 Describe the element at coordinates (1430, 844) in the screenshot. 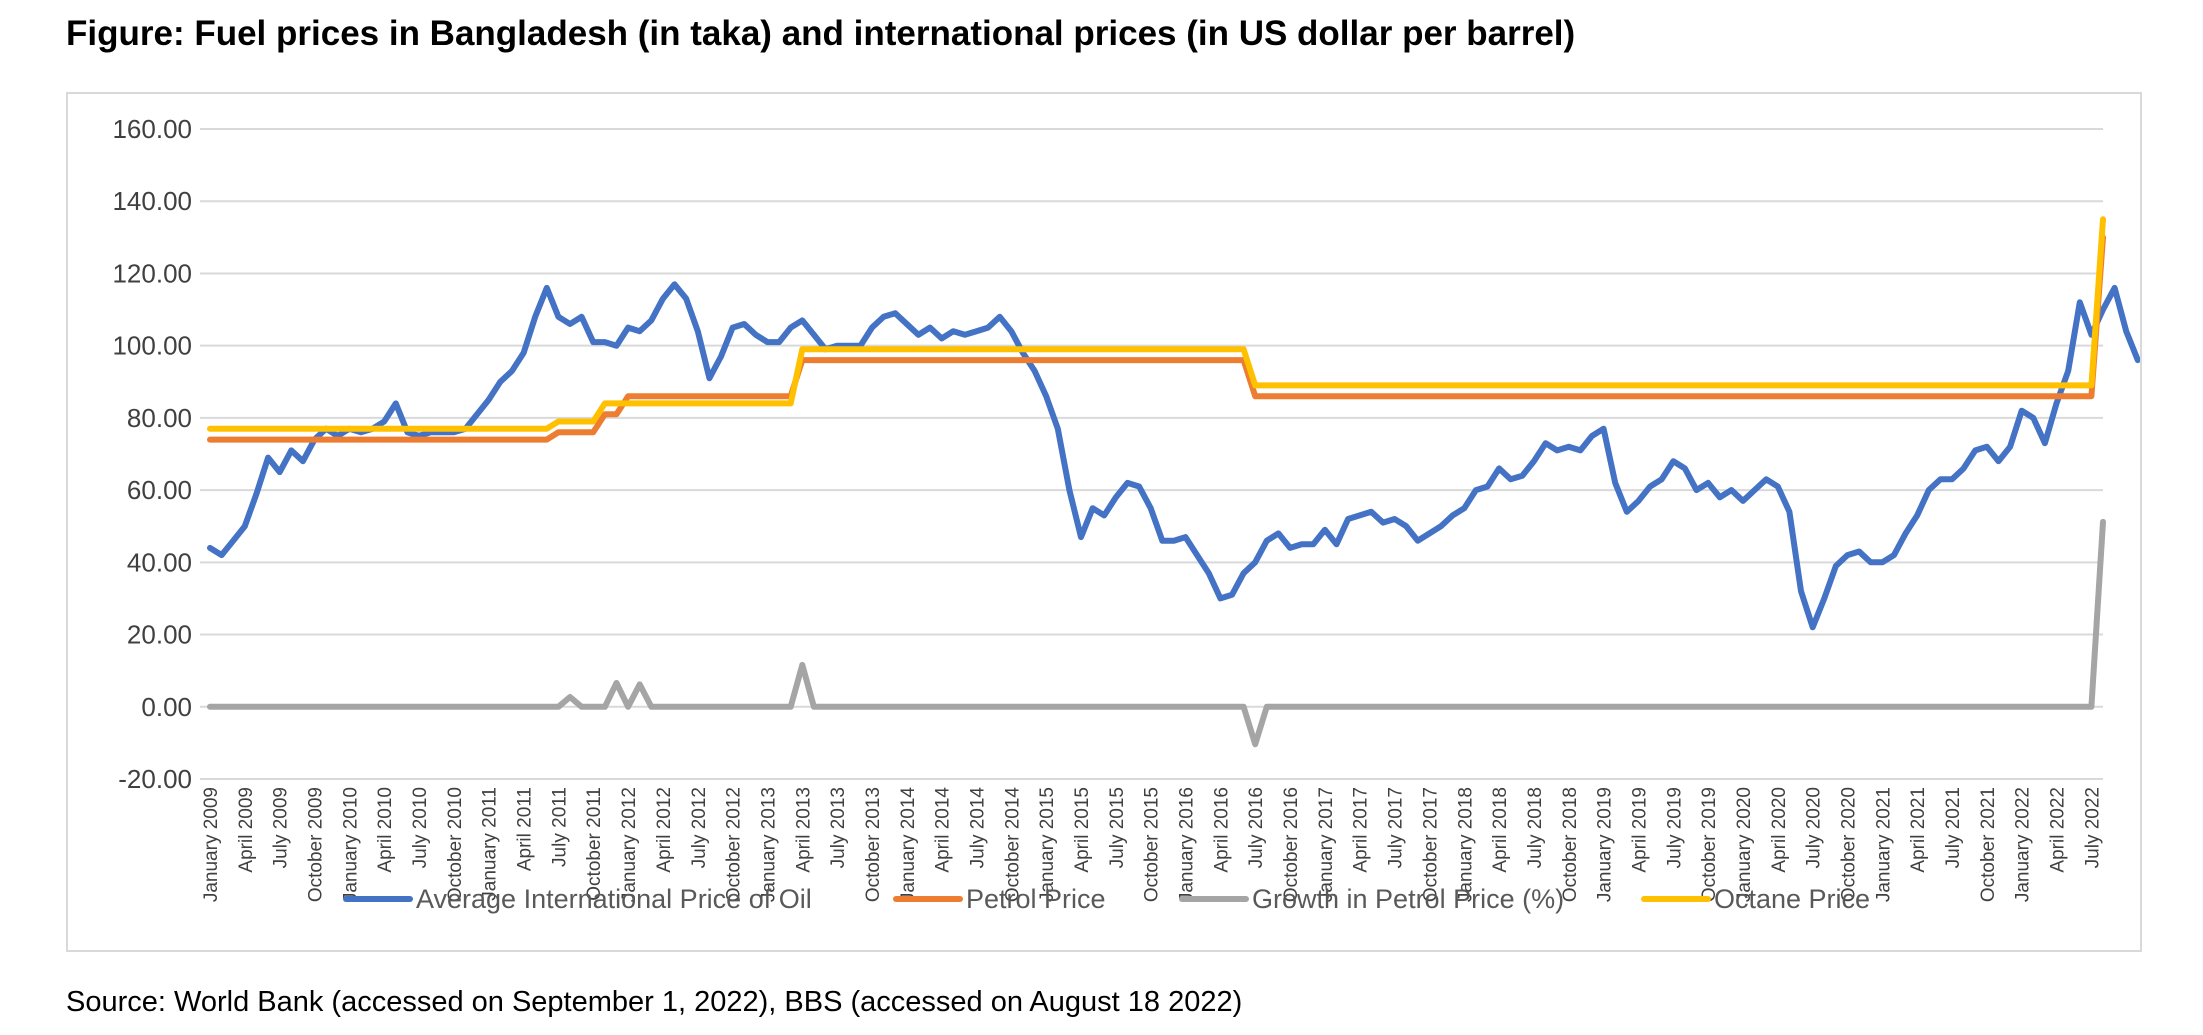

I see `x-tick-label: October 2017` at that location.